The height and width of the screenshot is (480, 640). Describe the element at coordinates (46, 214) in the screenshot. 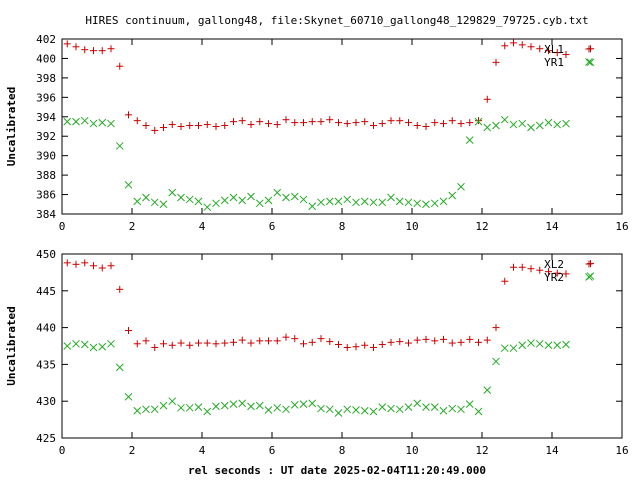

I see `y-tick-label: 384` at that location.